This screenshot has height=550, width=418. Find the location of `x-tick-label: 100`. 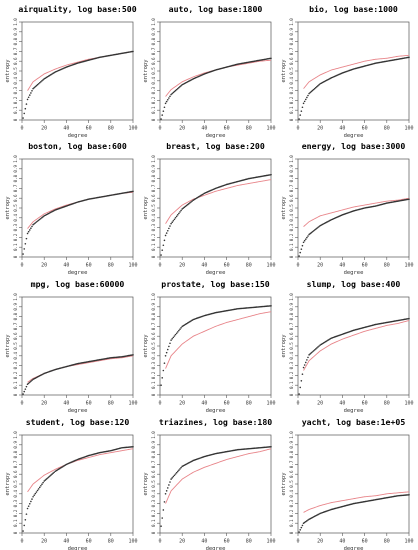

x-tick-label: 100 is located at coordinates (132, 542).